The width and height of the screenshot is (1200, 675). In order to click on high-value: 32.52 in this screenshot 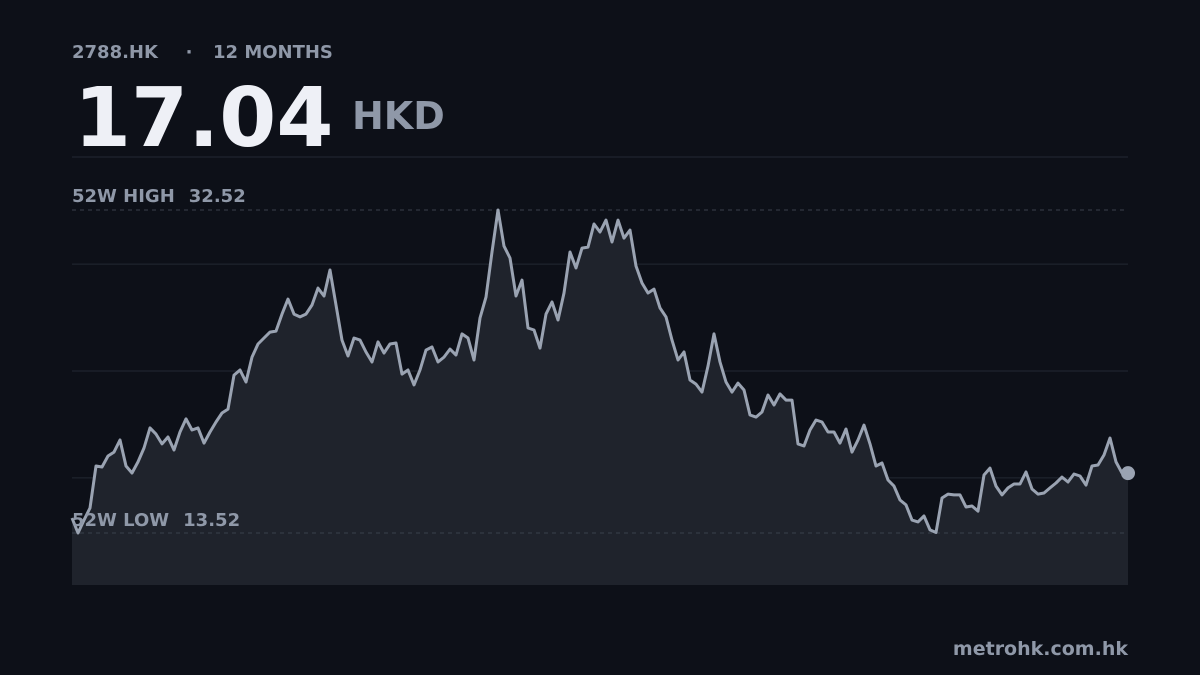, I will do `click(217, 196)`.